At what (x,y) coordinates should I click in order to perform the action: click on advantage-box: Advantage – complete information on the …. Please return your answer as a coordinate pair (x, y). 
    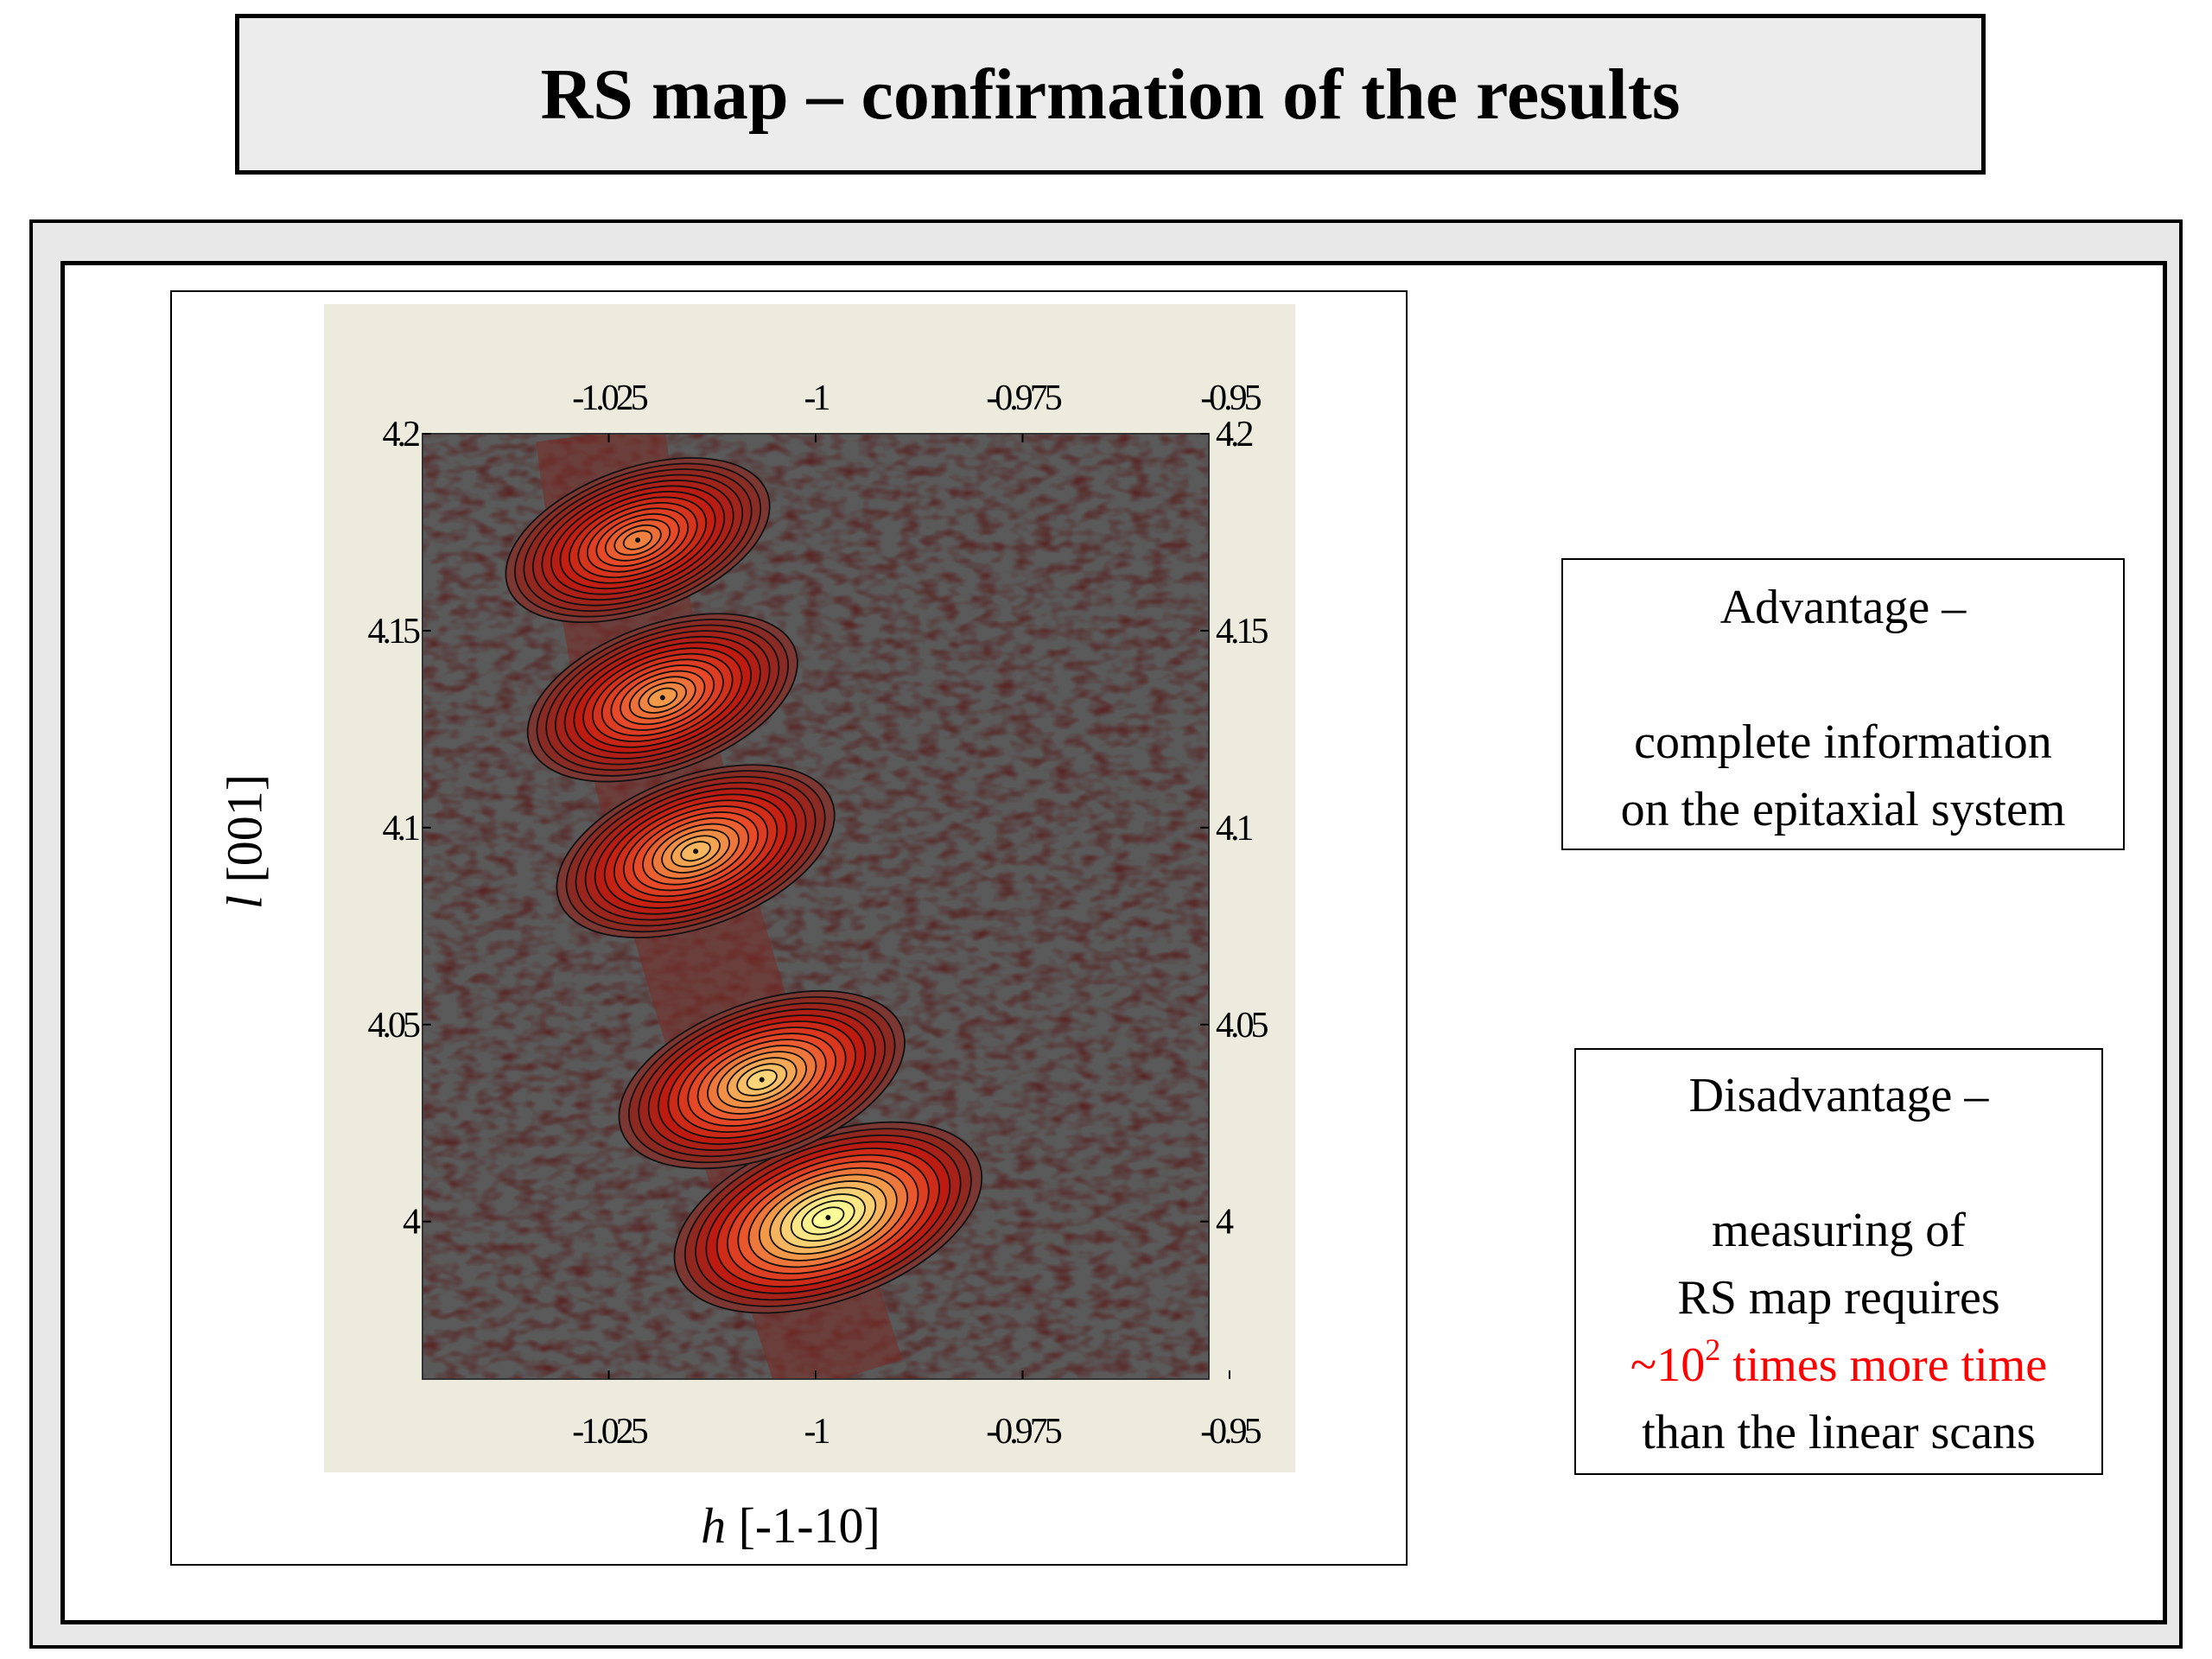
    Looking at the image, I should click on (1843, 704).